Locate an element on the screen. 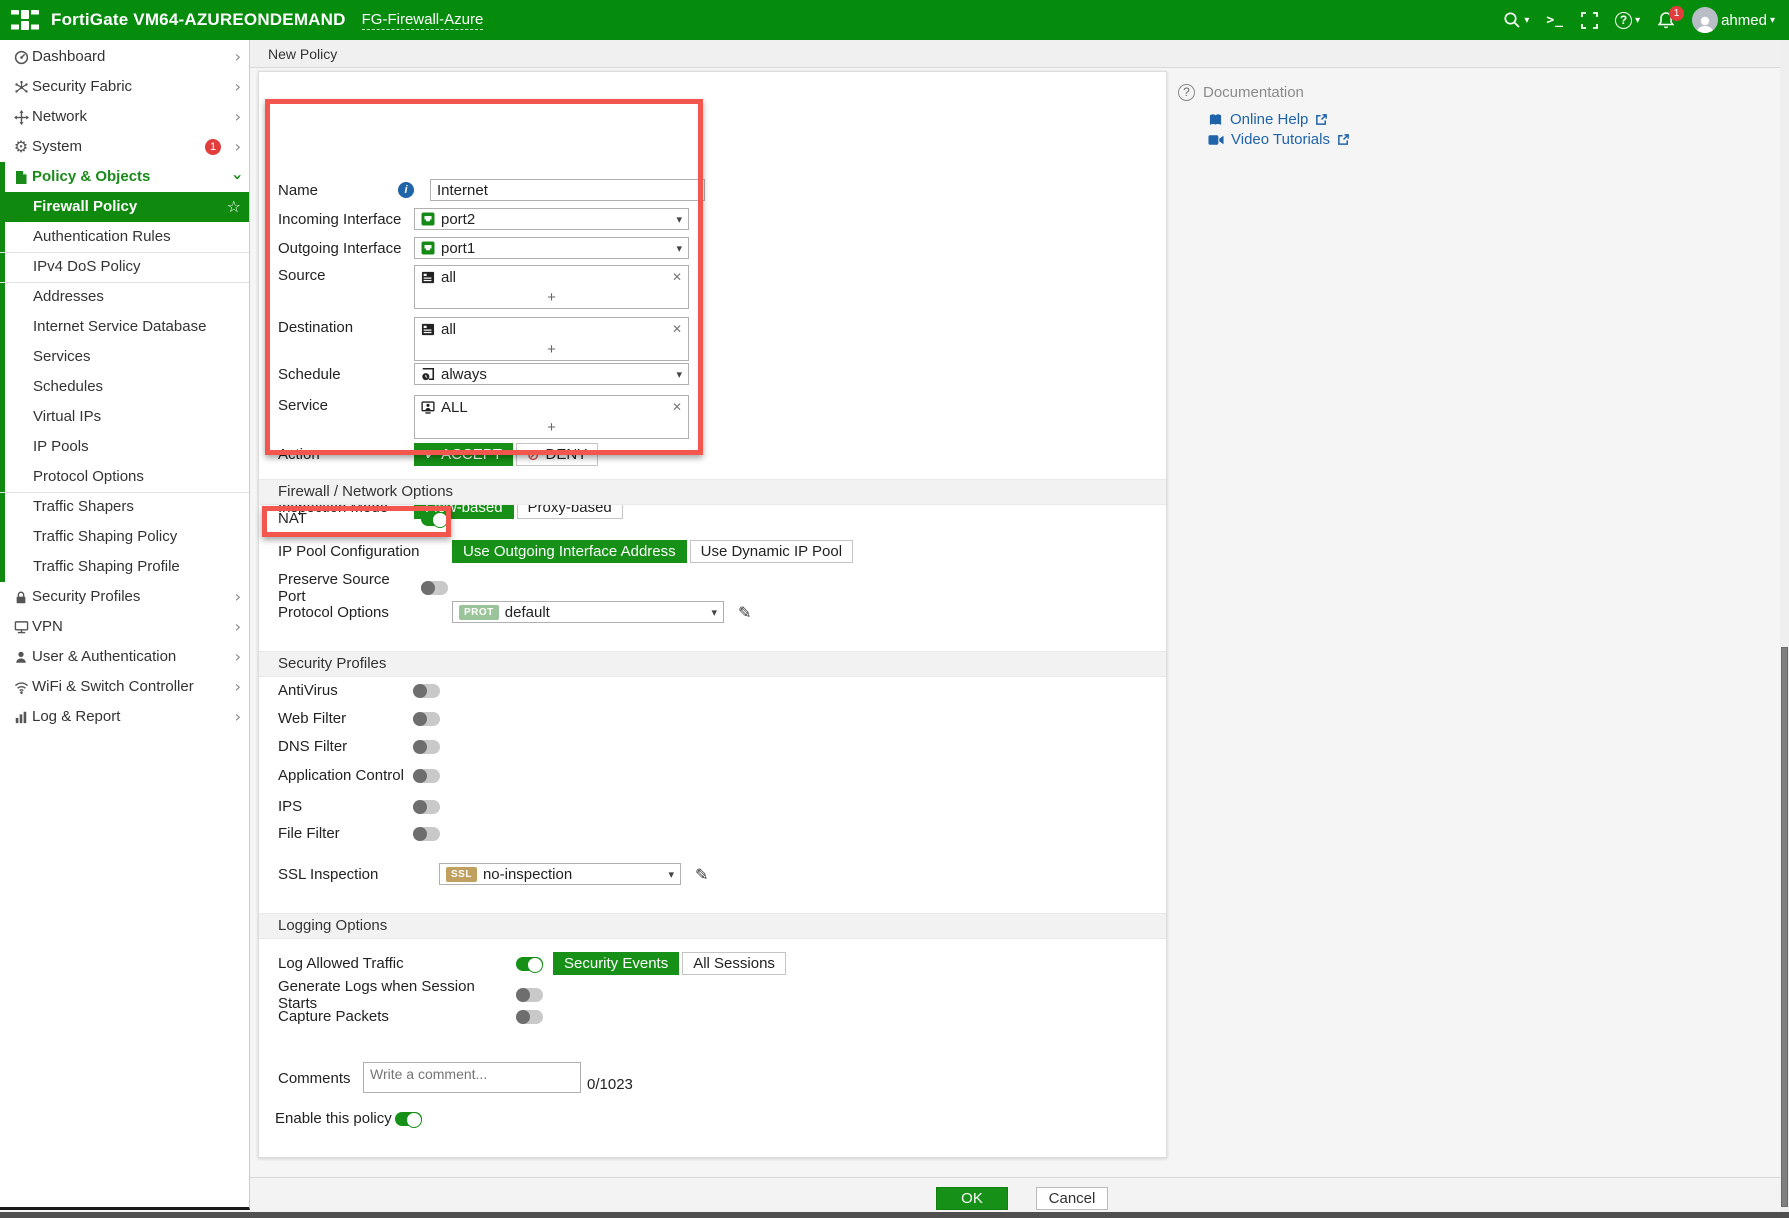 Image resolution: width=1789 pixels, height=1218 pixels. external-link-icon is located at coordinates (1343, 139).